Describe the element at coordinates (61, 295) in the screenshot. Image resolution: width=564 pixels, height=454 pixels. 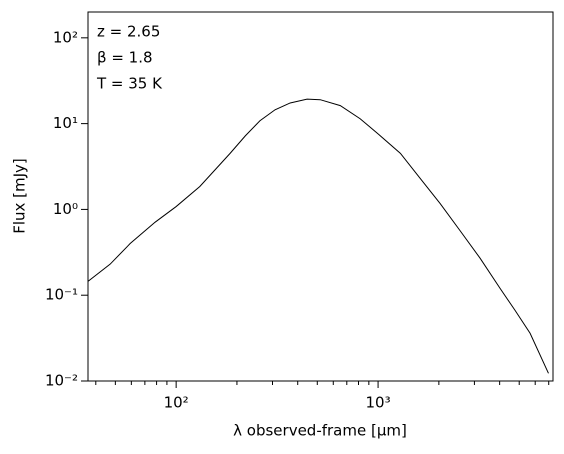
I see `y-tick-label: 10⁻¹` at that location.